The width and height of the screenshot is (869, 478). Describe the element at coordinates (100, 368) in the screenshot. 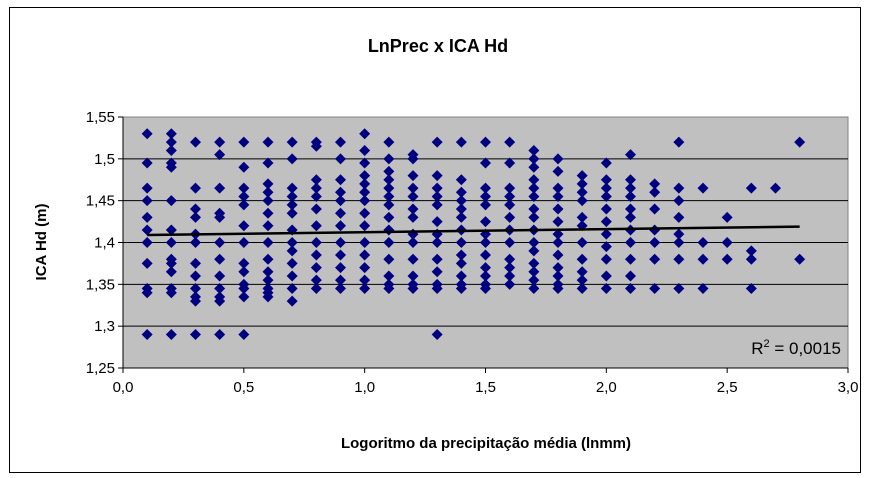

I see `y-tick-label: 1,25` at that location.